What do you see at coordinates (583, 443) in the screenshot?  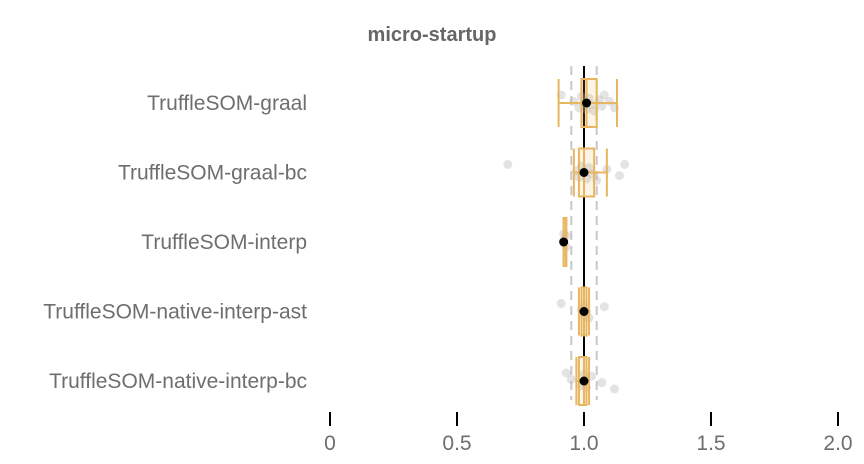 I see `x-tick-label: 1.0` at bounding box center [583, 443].